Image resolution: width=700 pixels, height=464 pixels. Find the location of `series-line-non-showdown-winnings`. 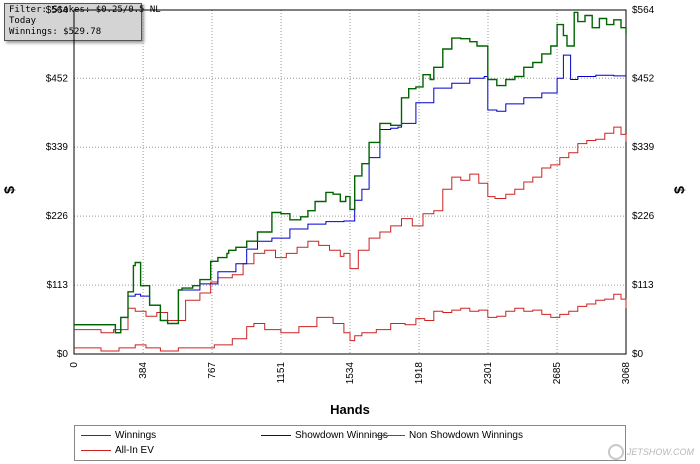

series-line-non-showdown-winnings is located at coordinates (350, 322).